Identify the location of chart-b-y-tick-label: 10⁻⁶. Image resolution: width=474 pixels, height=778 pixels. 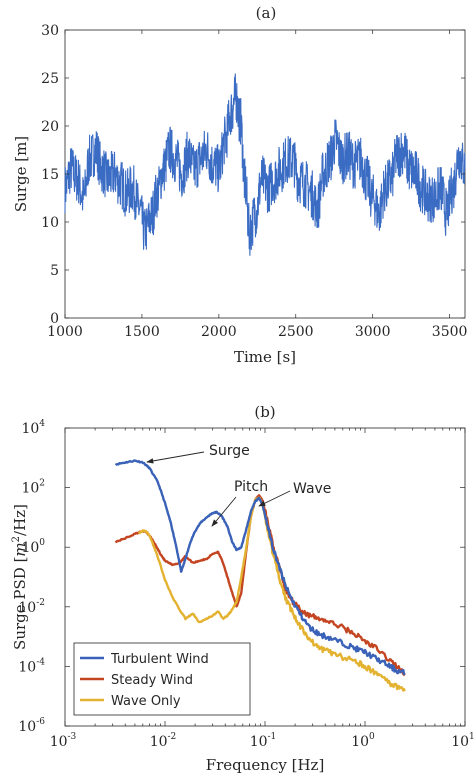
(31, 726).